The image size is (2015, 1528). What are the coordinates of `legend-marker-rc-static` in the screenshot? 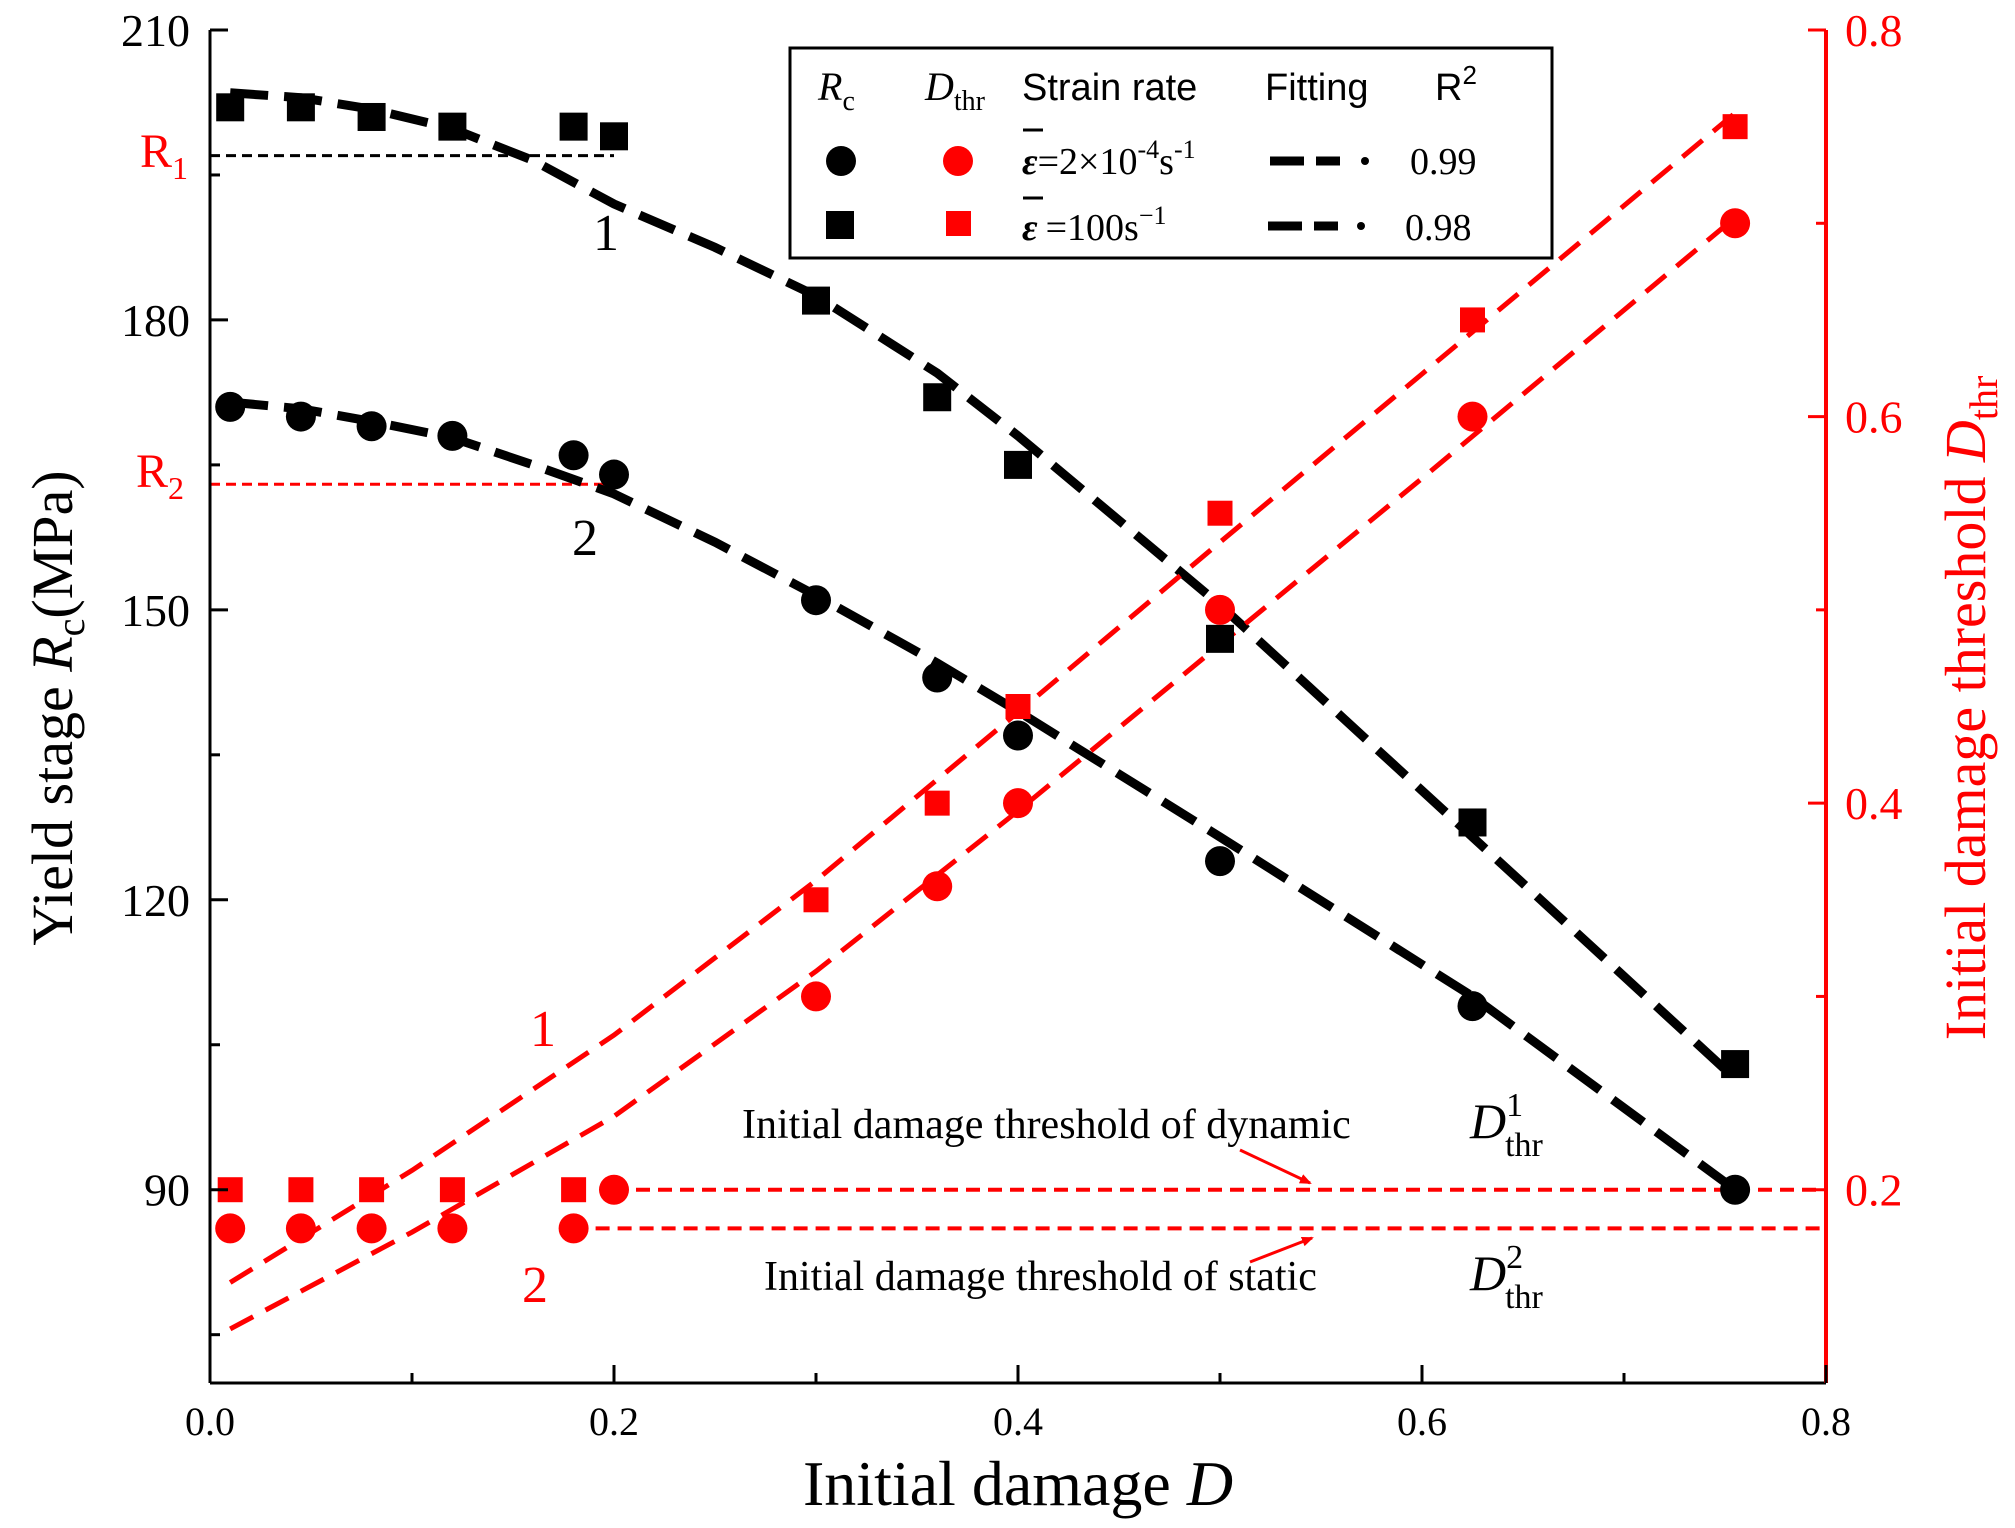 It's located at (841, 161).